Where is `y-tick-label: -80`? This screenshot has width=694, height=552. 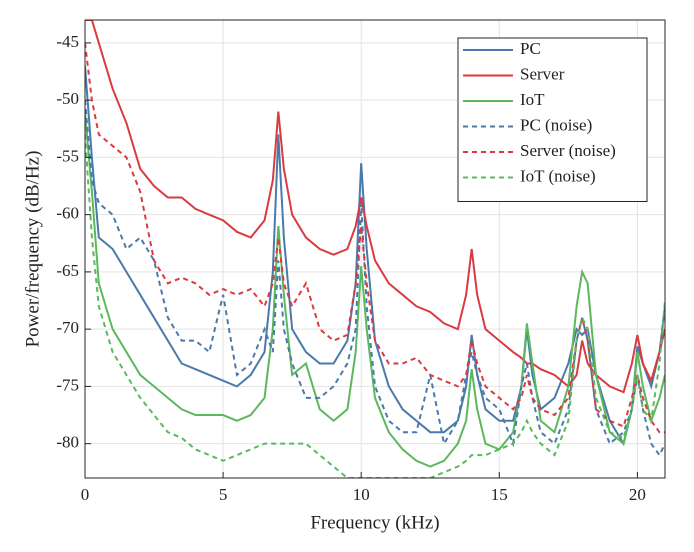
y-tick-label: -80 is located at coordinates (67, 442).